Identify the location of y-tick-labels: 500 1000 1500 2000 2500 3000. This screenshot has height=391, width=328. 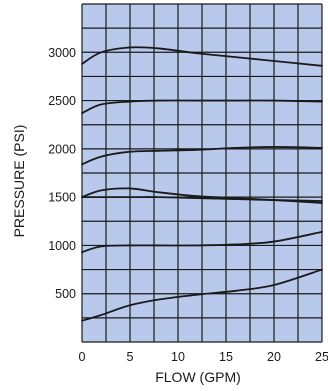
(62, 173).